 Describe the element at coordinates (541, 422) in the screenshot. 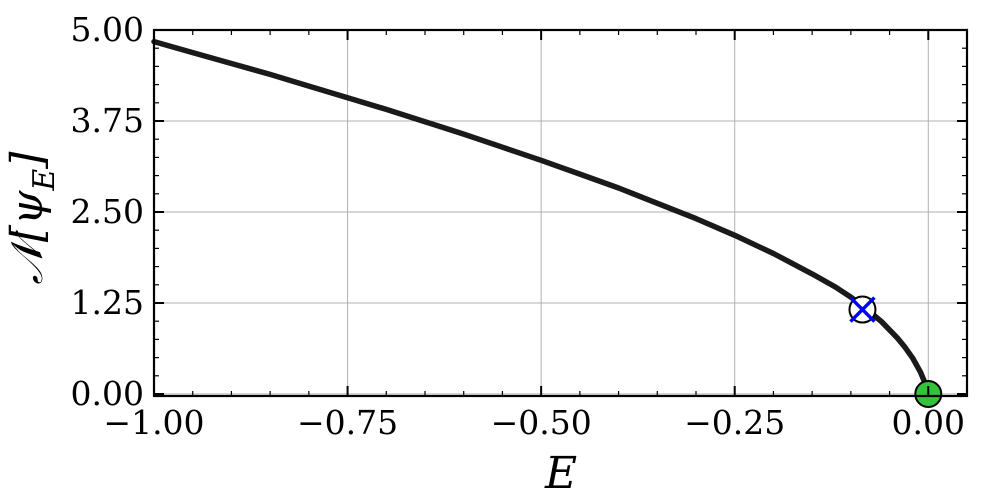

I see `x-tick-label: −0.50` at that location.